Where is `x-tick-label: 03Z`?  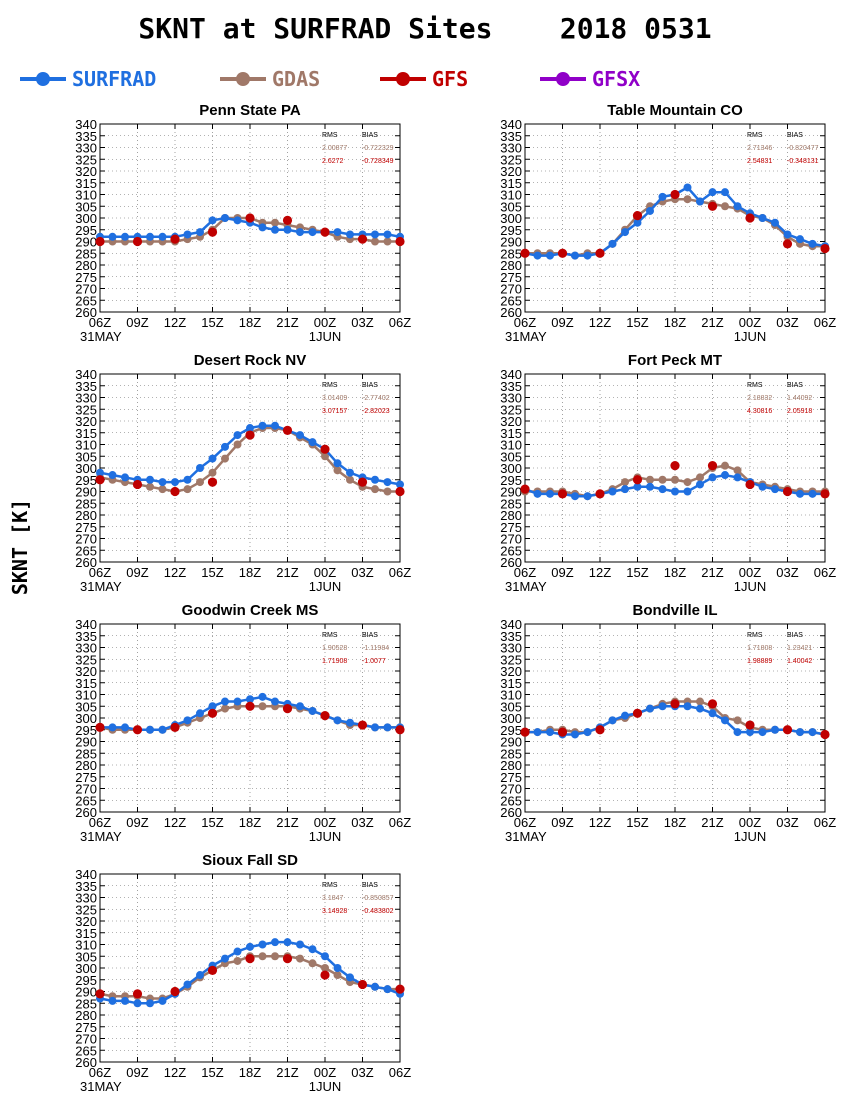 x-tick-label: 03Z is located at coordinates (787, 572).